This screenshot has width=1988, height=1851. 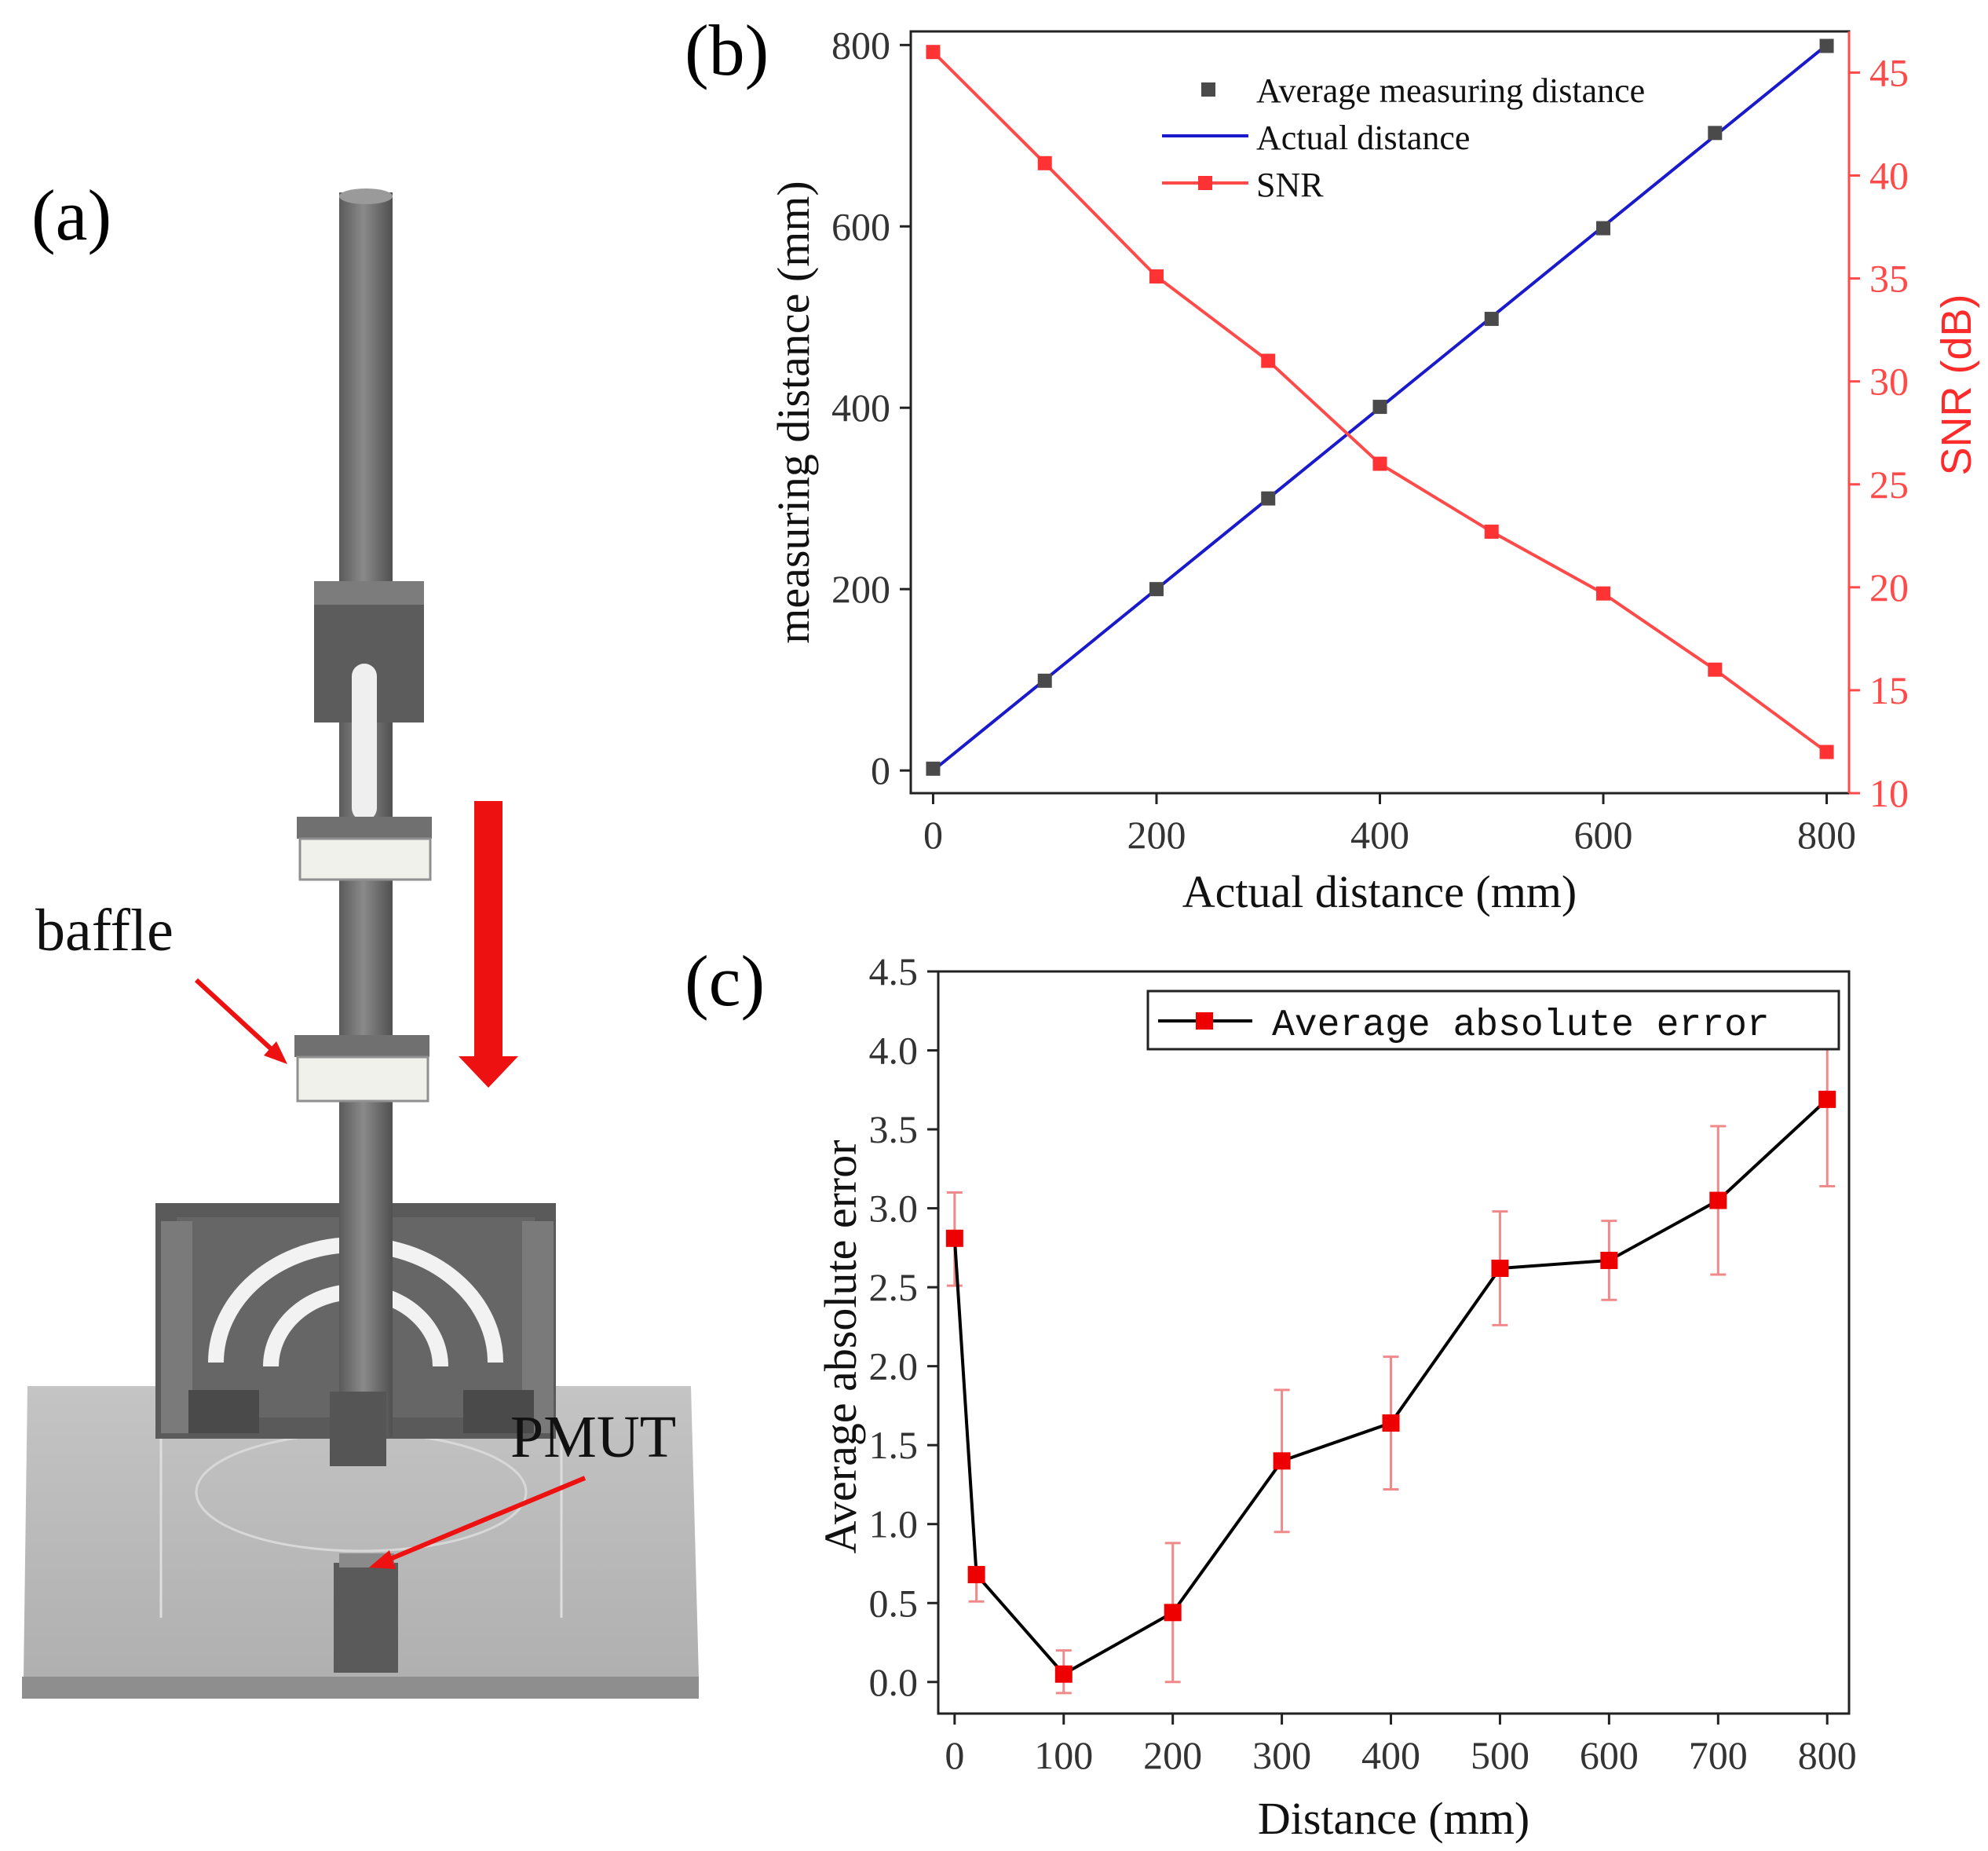 I want to click on chart-c-ylabel: Average absolute error, so click(x=840, y=1346).